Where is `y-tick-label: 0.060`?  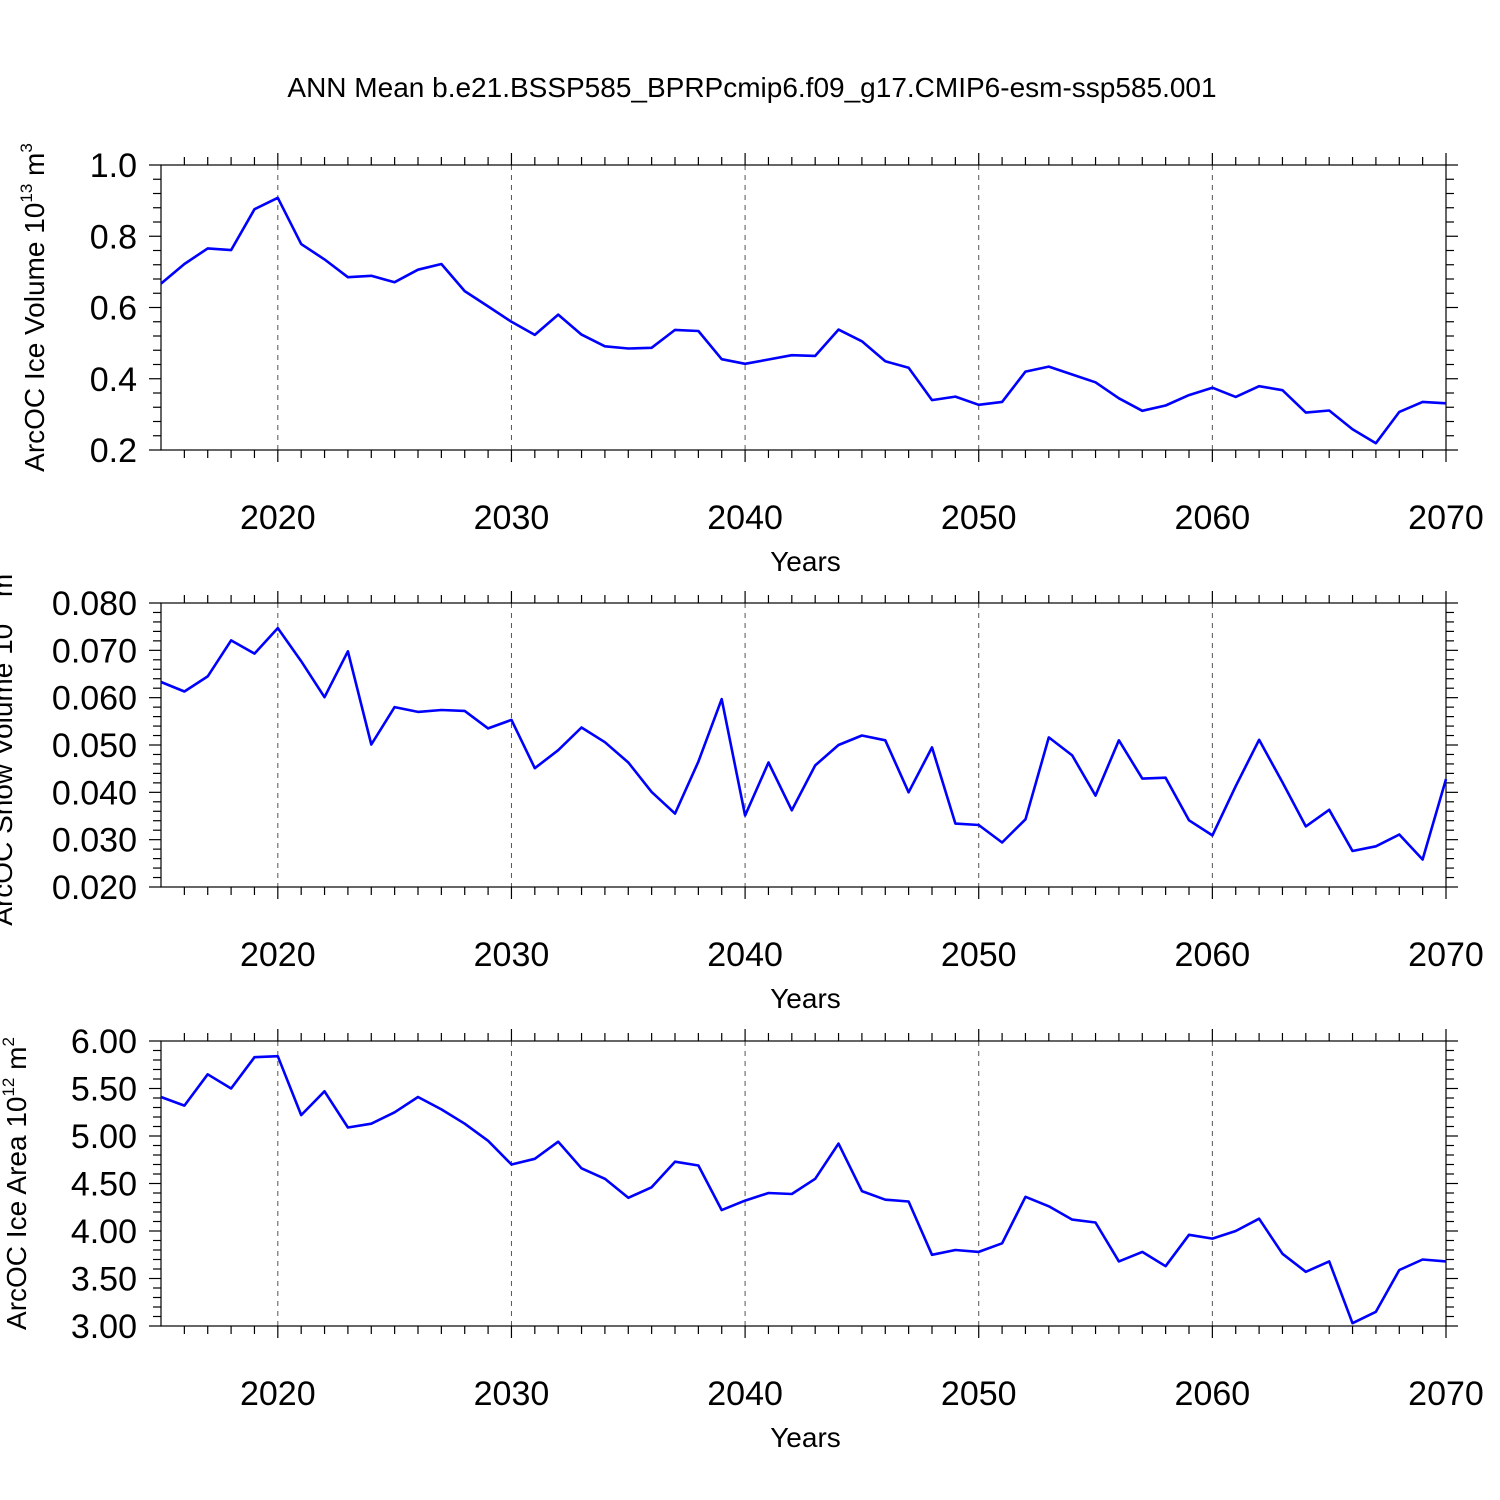
y-tick-label: 0.060 is located at coordinates (94, 699).